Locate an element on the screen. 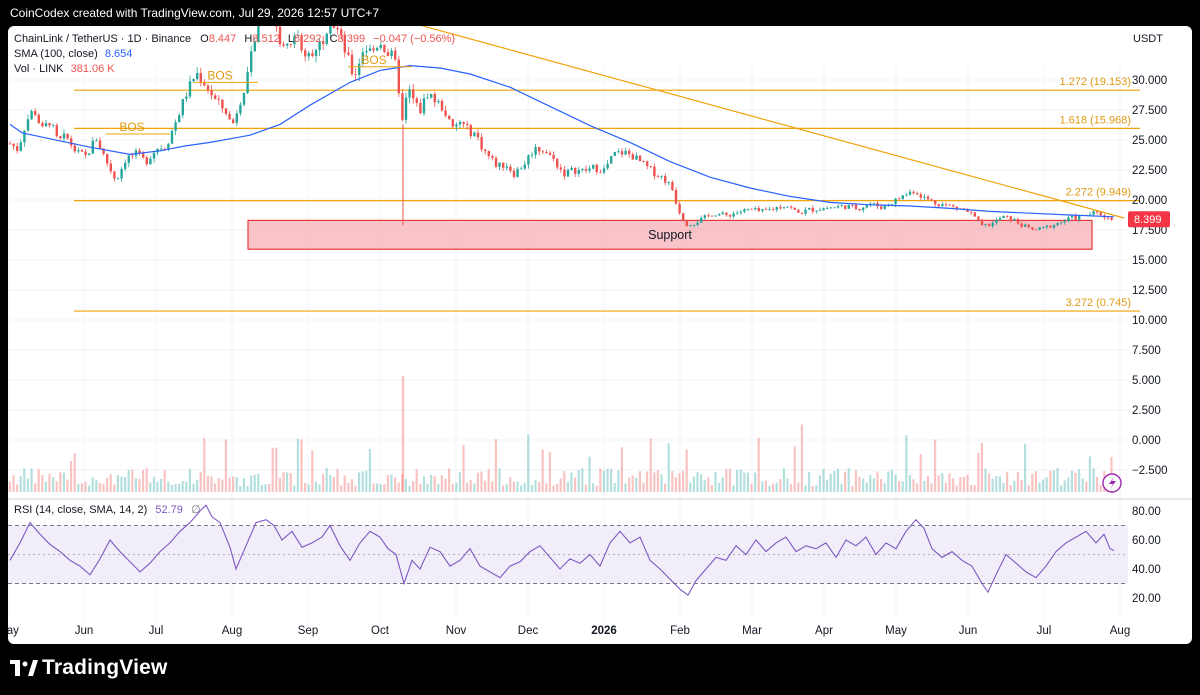  ideas-icon is located at coordinates (1112, 483).